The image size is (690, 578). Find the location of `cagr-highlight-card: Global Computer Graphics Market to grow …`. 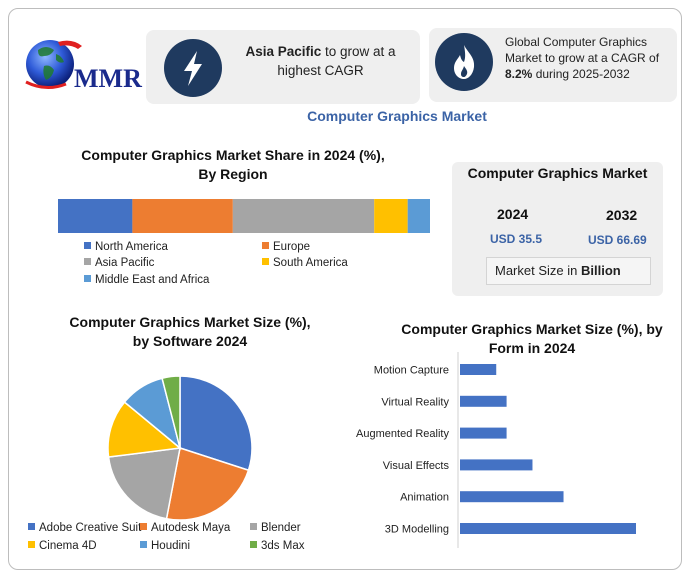

cagr-highlight-card: Global Computer Graphics Market to grow … is located at coordinates (553, 65).